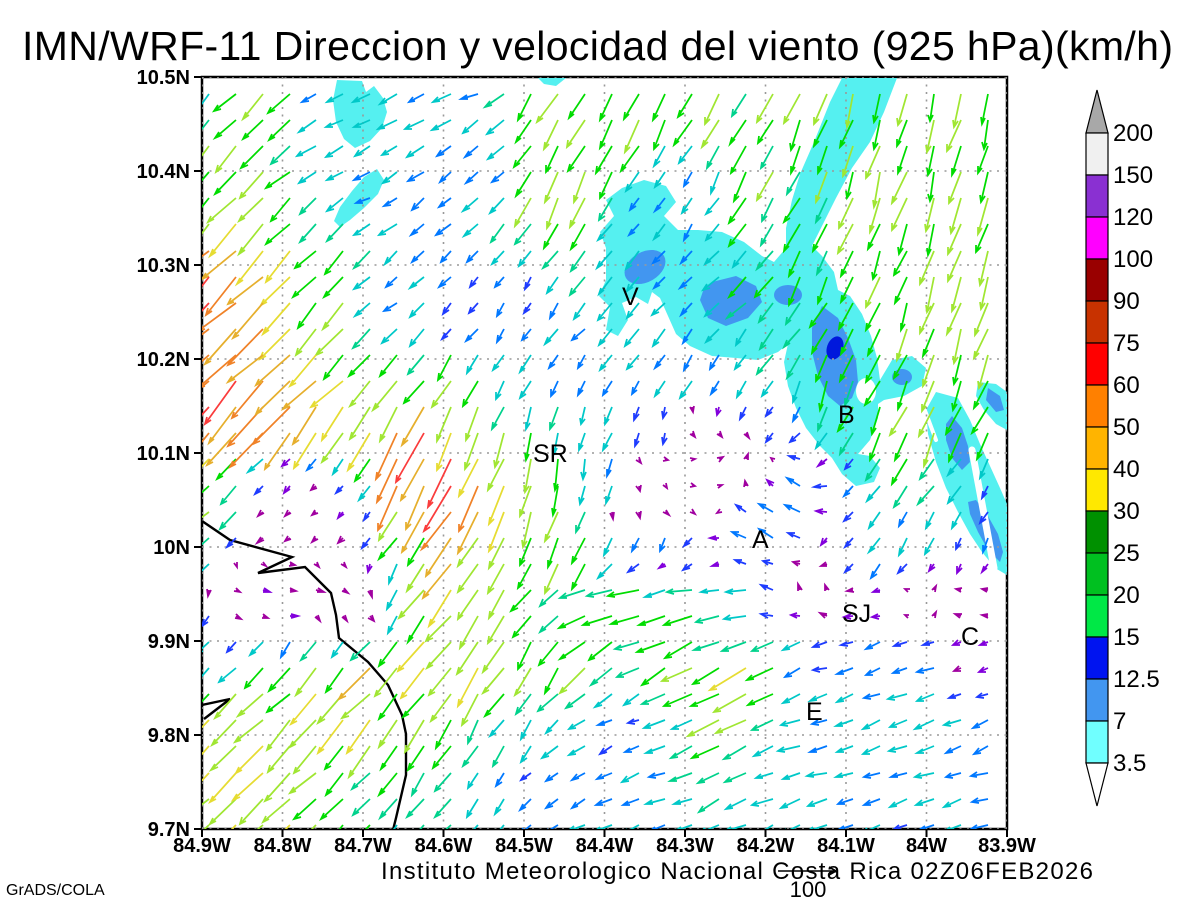 The image size is (1200, 900). Describe the element at coordinates (444, 846) in the screenshot. I see `svg-text: 84.6W` at that location.